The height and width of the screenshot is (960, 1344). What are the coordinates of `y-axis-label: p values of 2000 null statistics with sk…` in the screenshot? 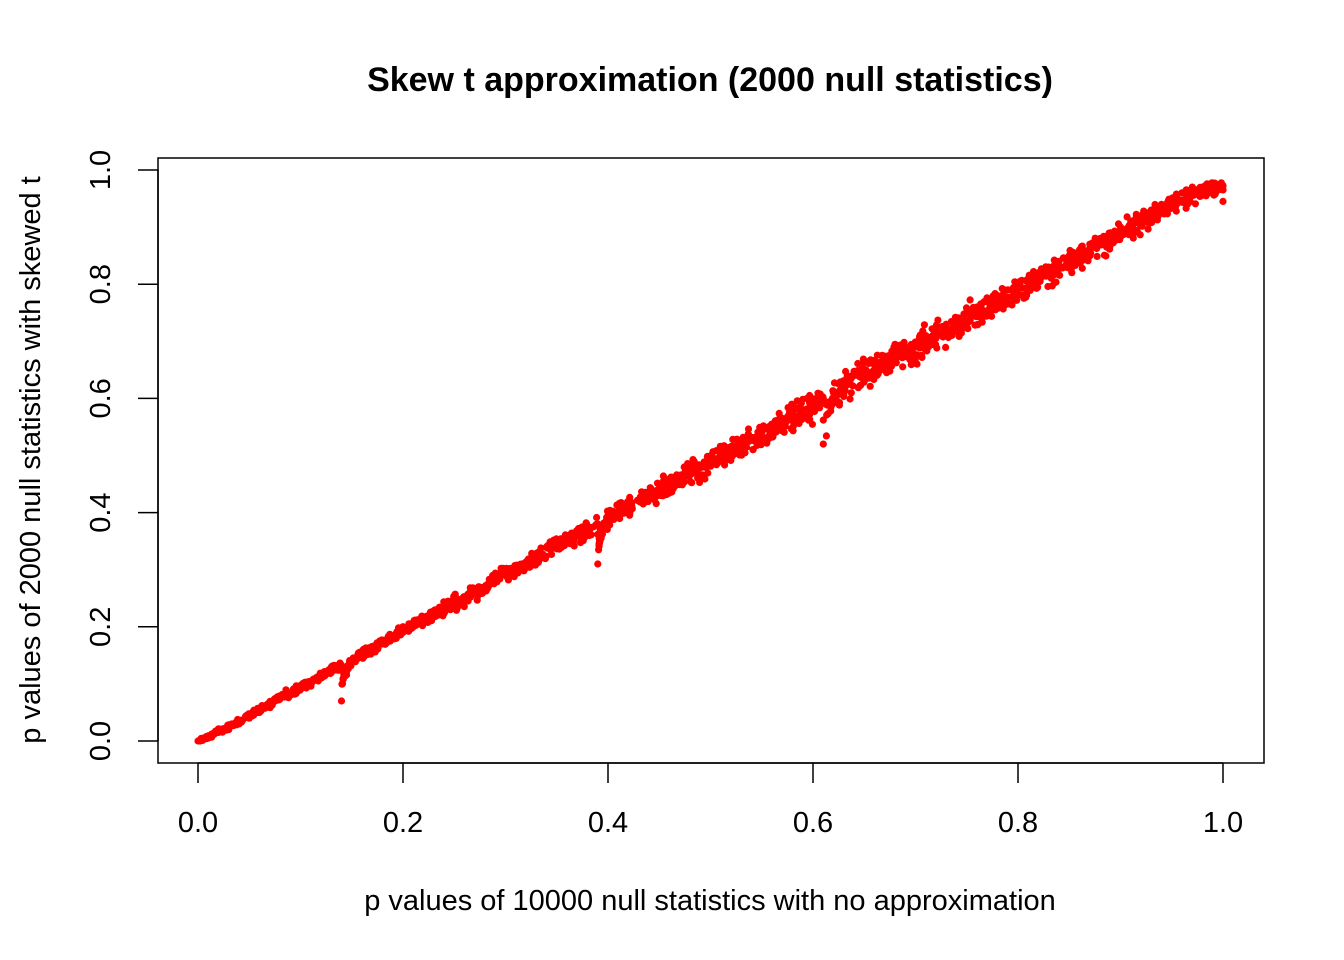 It's located at (31, 459).